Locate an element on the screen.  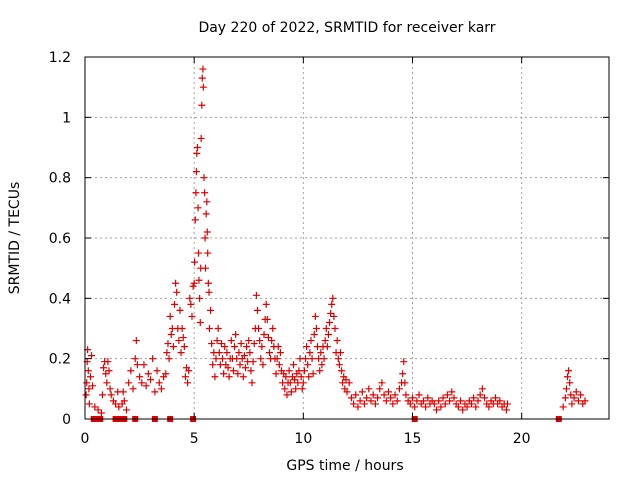
x-tick-label: 10 is located at coordinates (303, 439).